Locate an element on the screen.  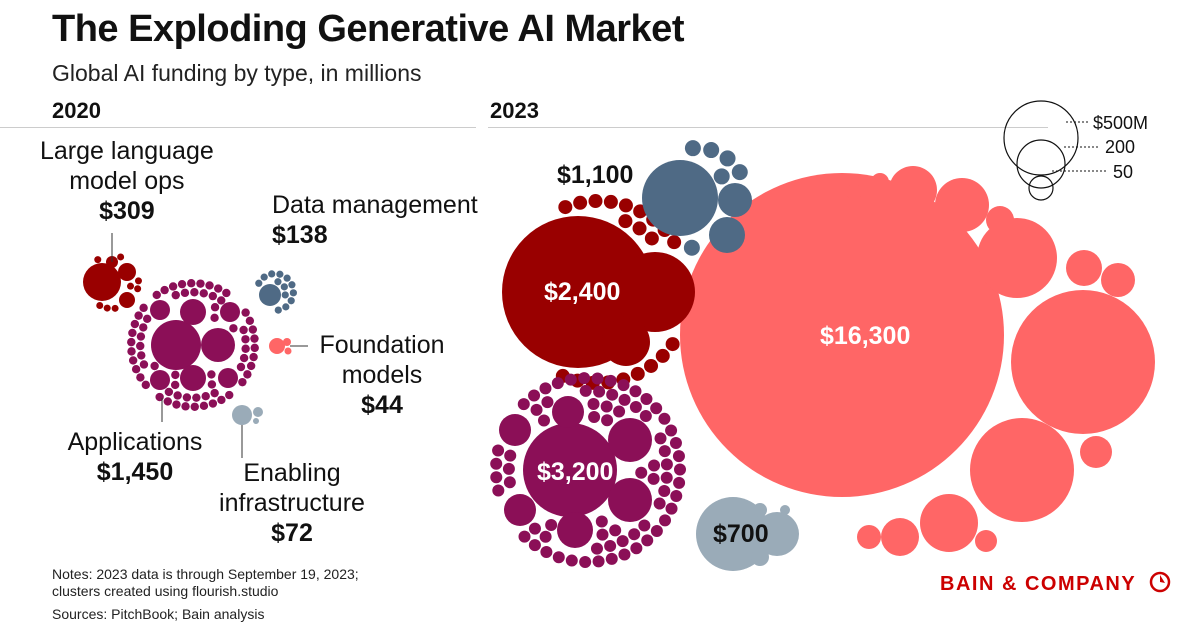
chart-title: The Exploding Generative AI Market is located at coordinates (368, 29).